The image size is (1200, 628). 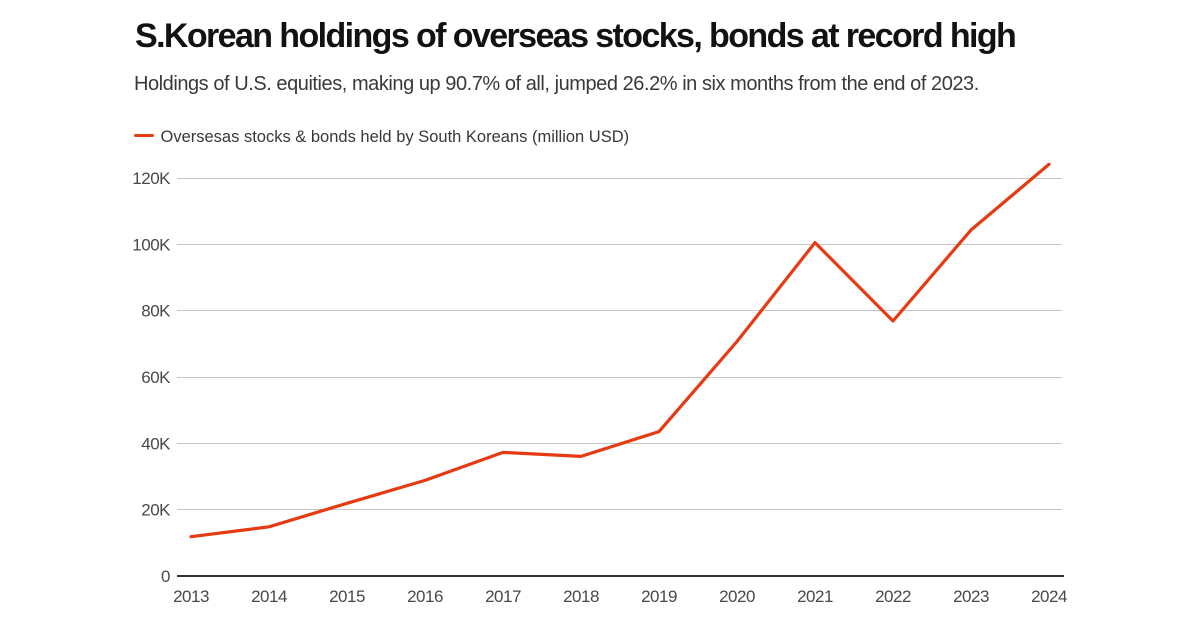 What do you see at coordinates (425, 596) in the screenshot?
I see `svg-text: 2016` at bounding box center [425, 596].